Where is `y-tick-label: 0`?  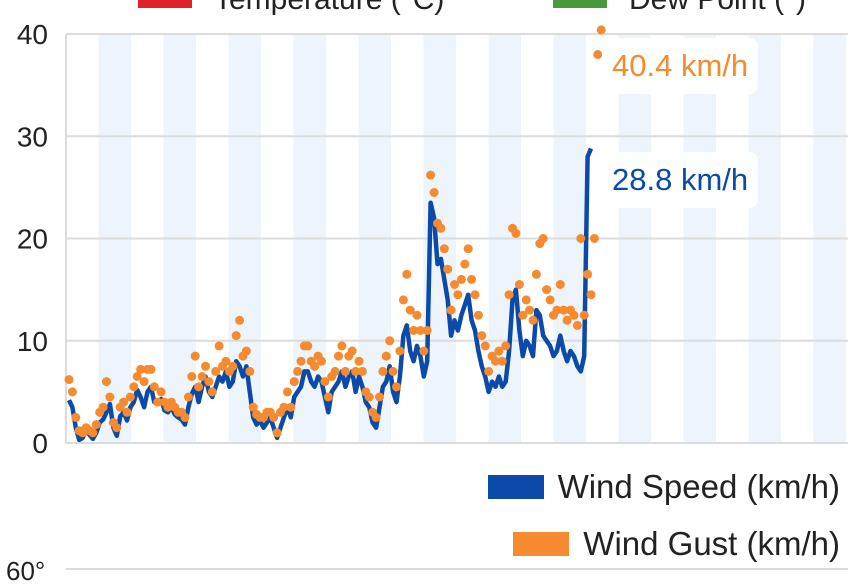 y-tick-label: 0 is located at coordinates (40, 443).